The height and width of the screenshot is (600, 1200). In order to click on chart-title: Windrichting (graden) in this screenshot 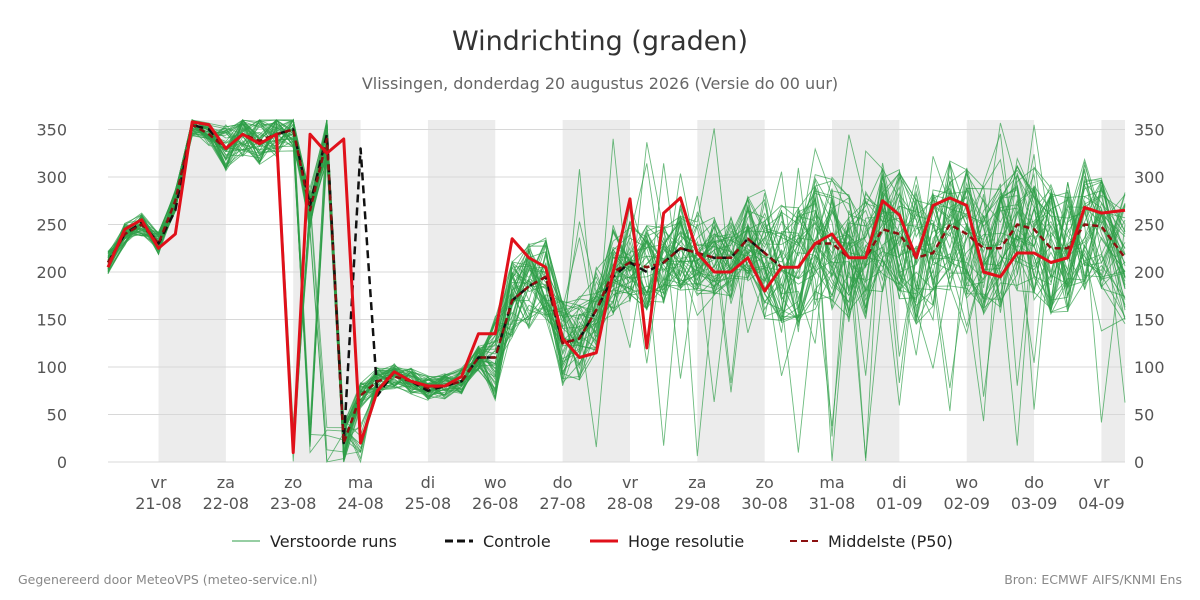, I will do `click(600, 41)`.